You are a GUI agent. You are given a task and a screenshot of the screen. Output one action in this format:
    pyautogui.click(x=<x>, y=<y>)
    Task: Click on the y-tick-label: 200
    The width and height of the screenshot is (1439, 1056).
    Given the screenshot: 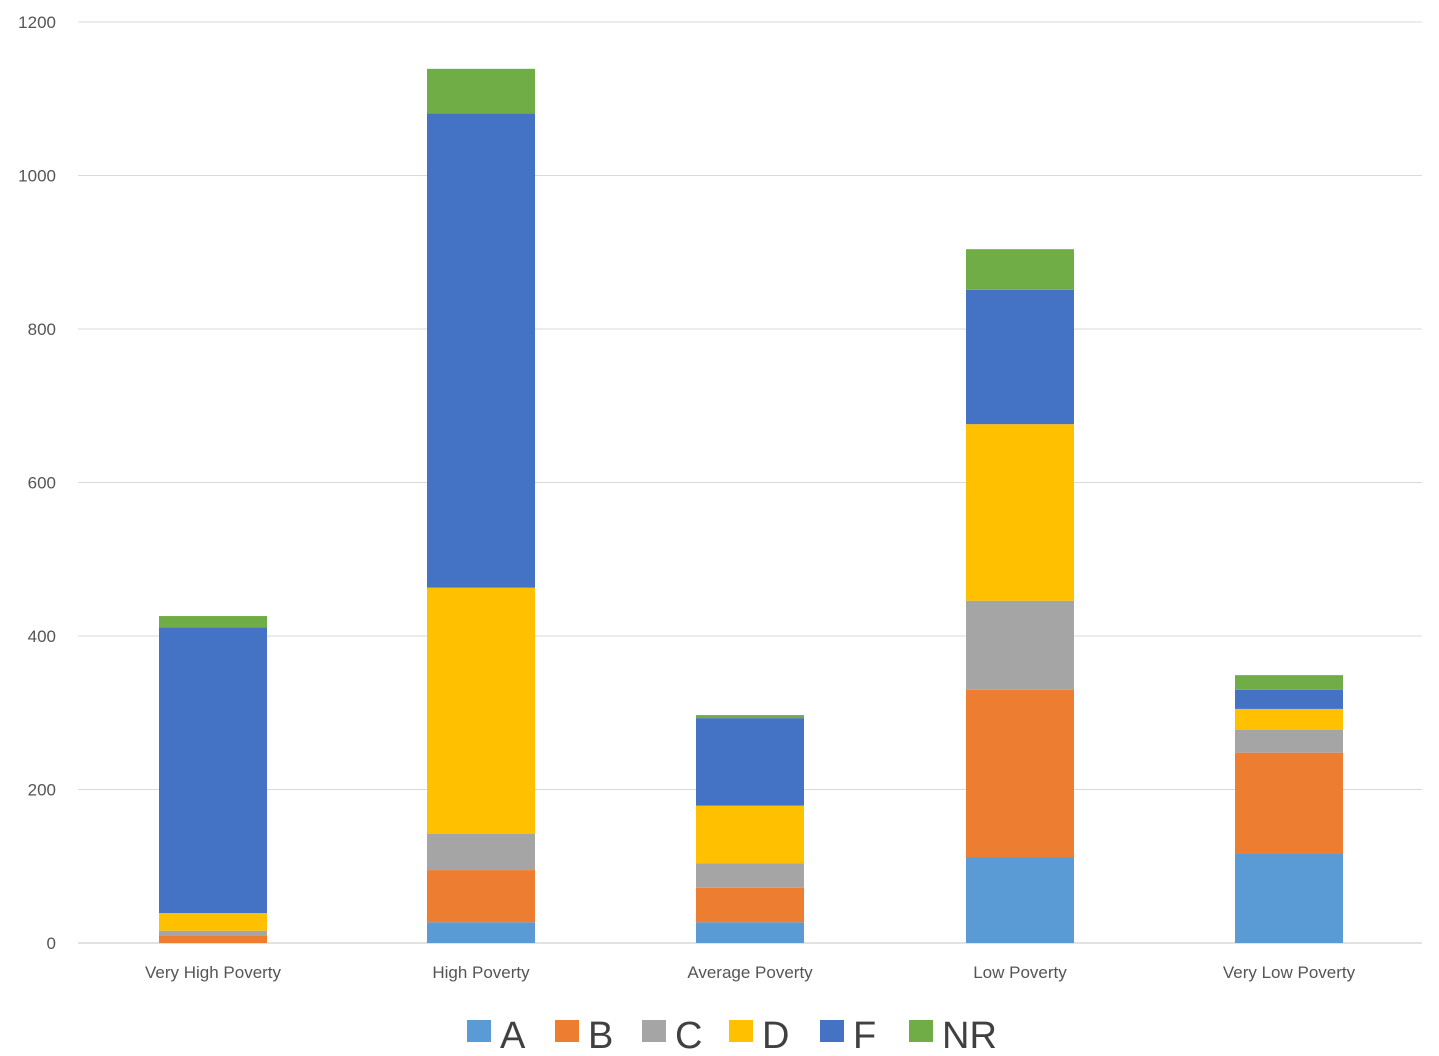 What is the action you would take?
    pyautogui.click(x=42, y=790)
    